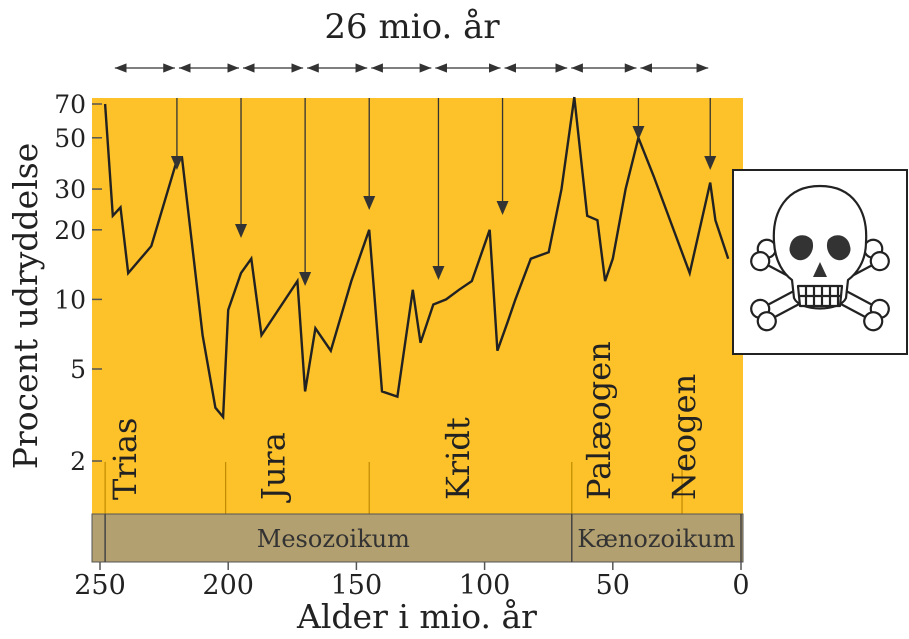  Describe the element at coordinates (70, 299) in the screenshot. I see `y-tick-label: 10` at that location.